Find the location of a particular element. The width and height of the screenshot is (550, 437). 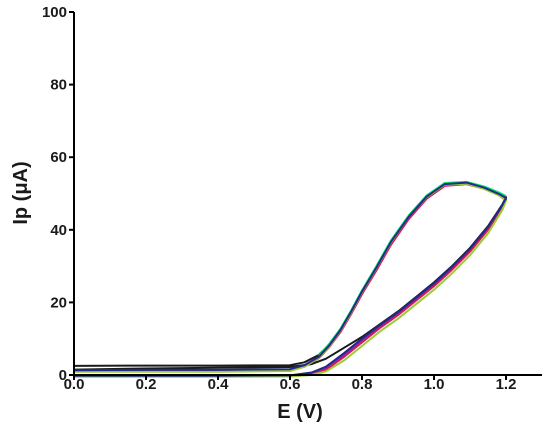

x-tick-label-5: 1.0 is located at coordinates (434, 384).